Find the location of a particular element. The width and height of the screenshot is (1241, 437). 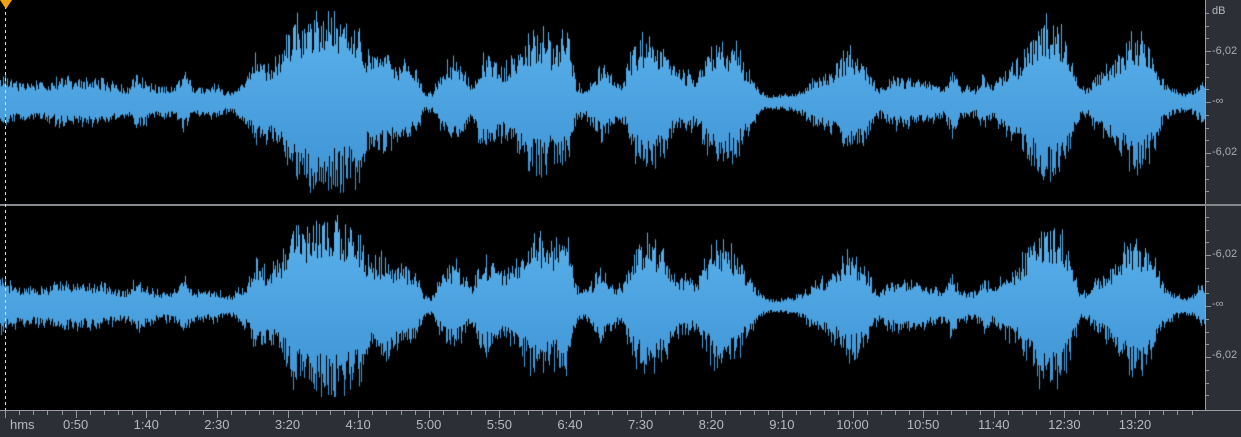

ruler-time-label: 10:50 is located at coordinates (923, 424).